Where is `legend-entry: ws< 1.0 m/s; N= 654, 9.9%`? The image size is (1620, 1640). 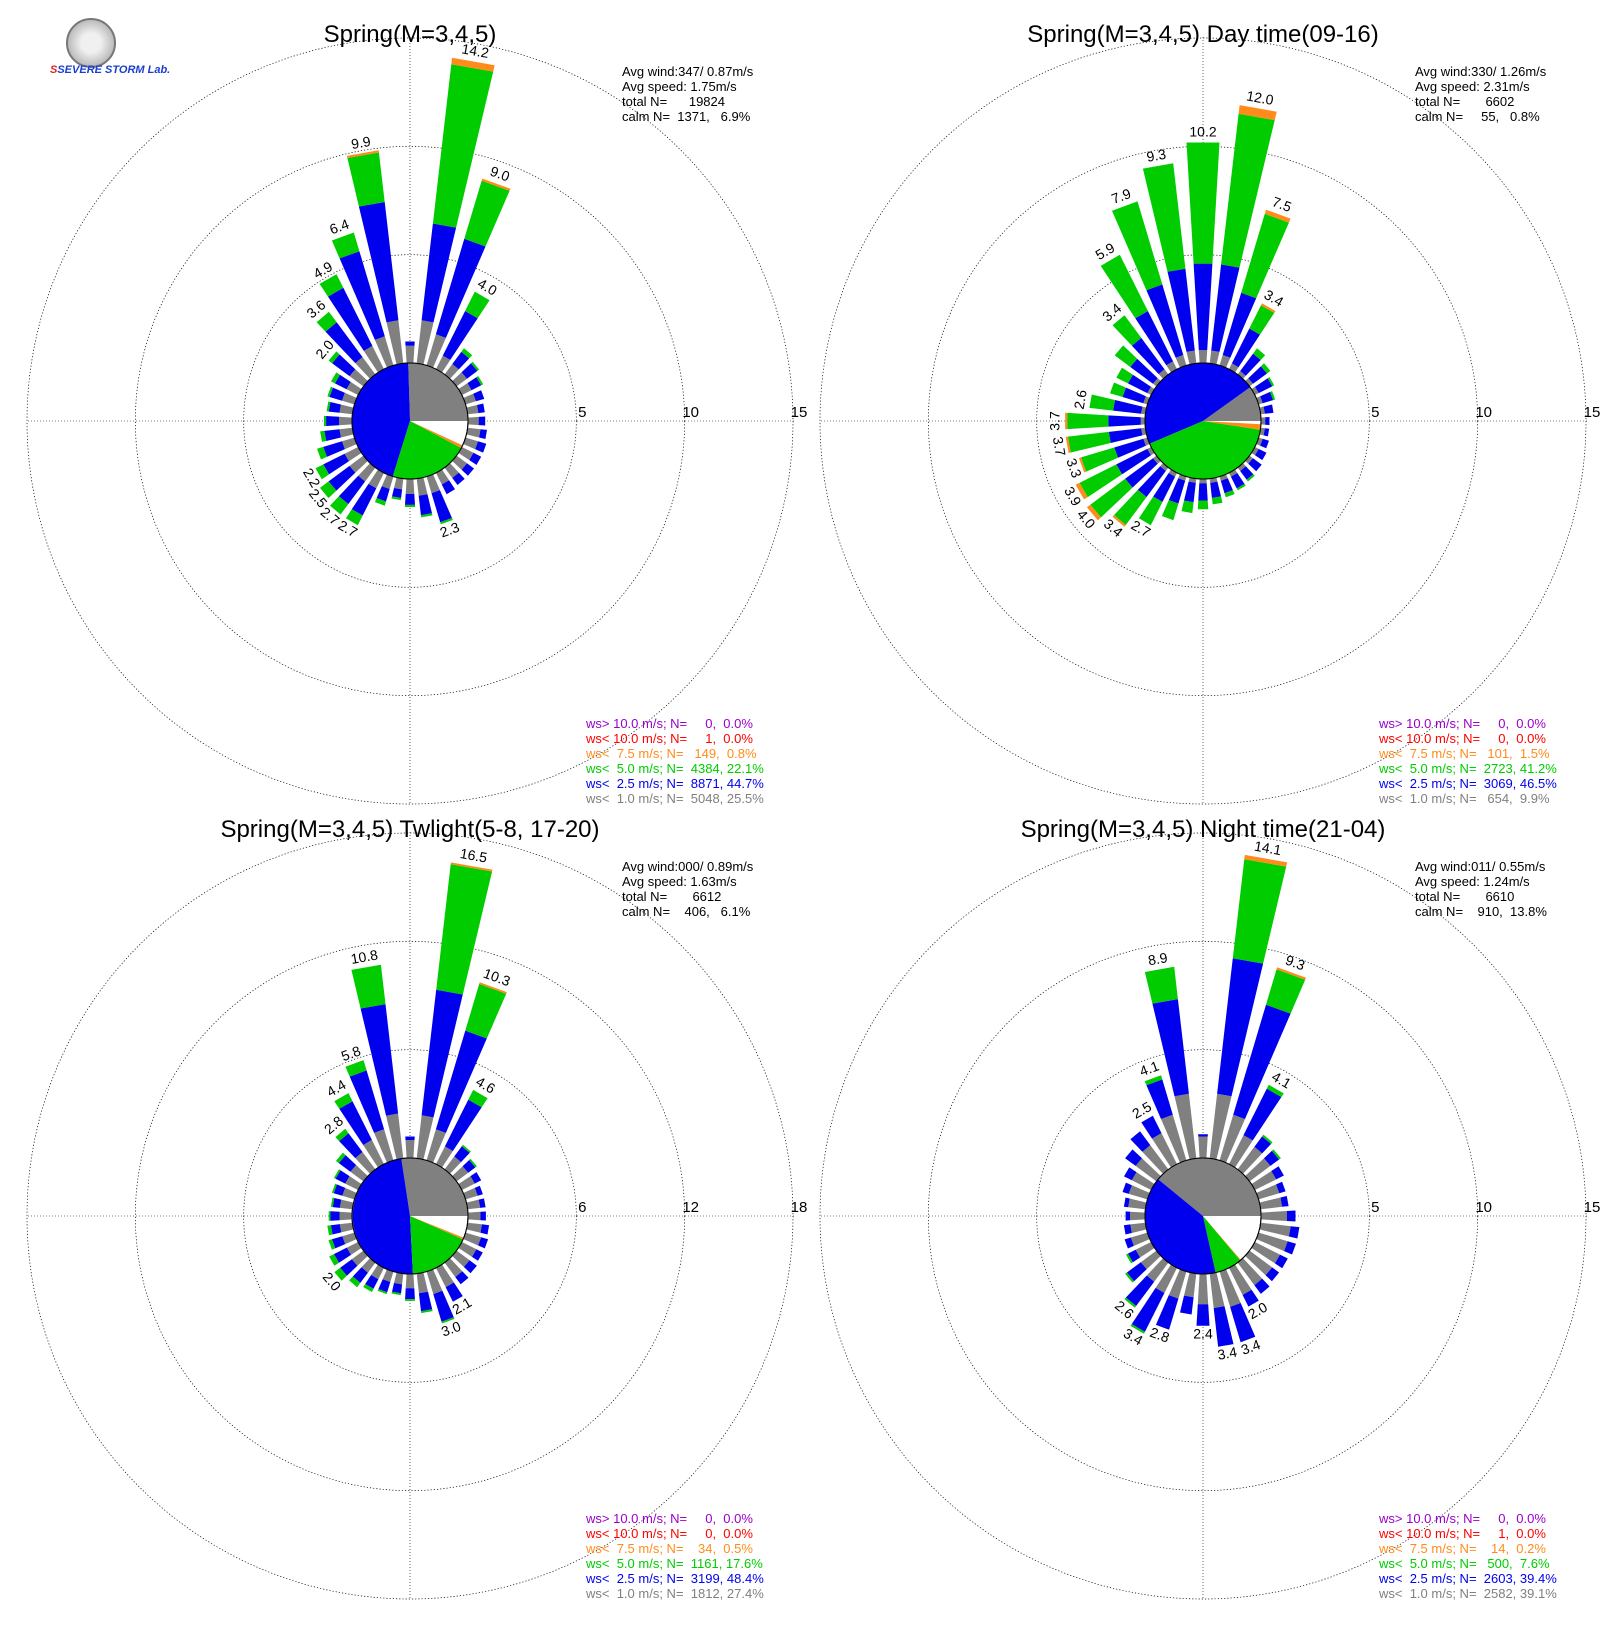
legend-entry: ws< 1.0 m/s; N= 654, 9.9% is located at coordinates (1464, 798).